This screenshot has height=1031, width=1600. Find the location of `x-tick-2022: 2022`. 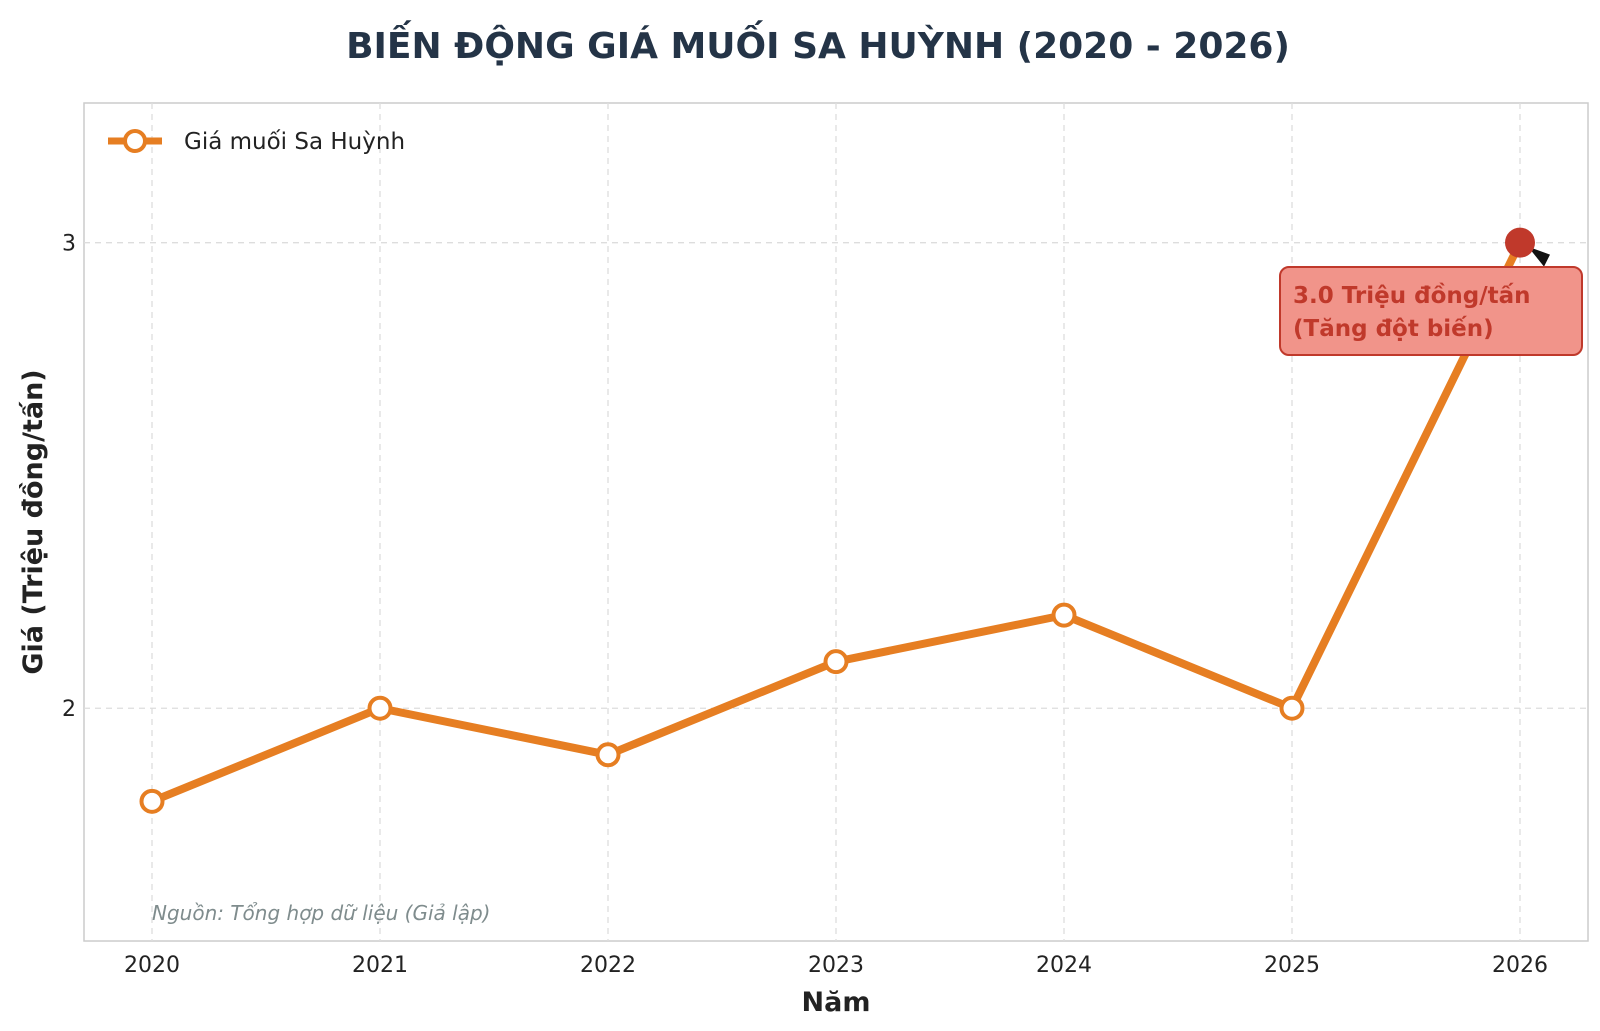

x-tick-2022: 2022 is located at coordinates (608, 965).